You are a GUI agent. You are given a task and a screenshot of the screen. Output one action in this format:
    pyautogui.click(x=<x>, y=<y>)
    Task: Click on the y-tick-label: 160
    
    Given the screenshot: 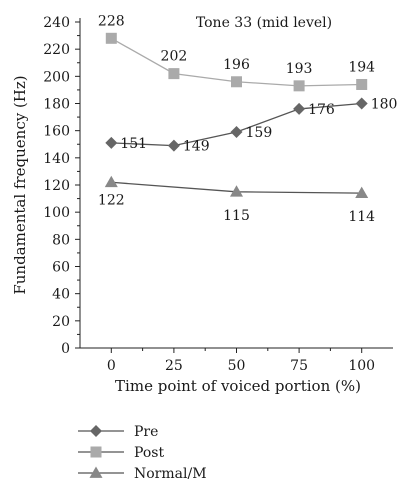 What is the action you would take?
    pyautogui.click(x=56, y=132)
    